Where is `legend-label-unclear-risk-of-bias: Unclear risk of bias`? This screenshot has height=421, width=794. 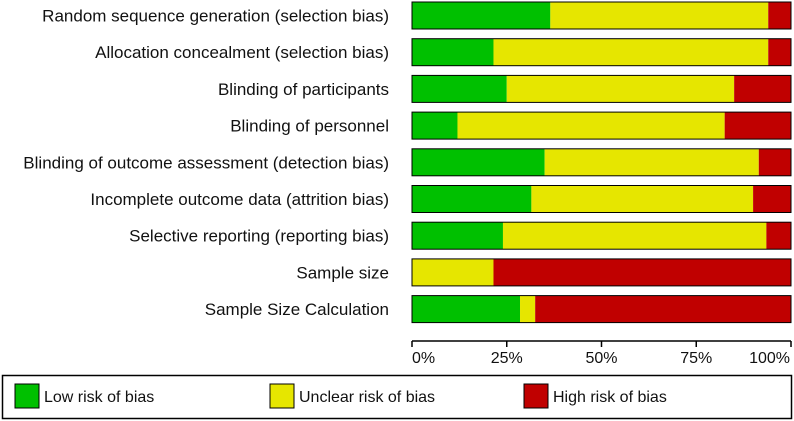
legend-label-unclear-risk-of-bias: Unclear risk of bias is located at coordinates (367, 397).